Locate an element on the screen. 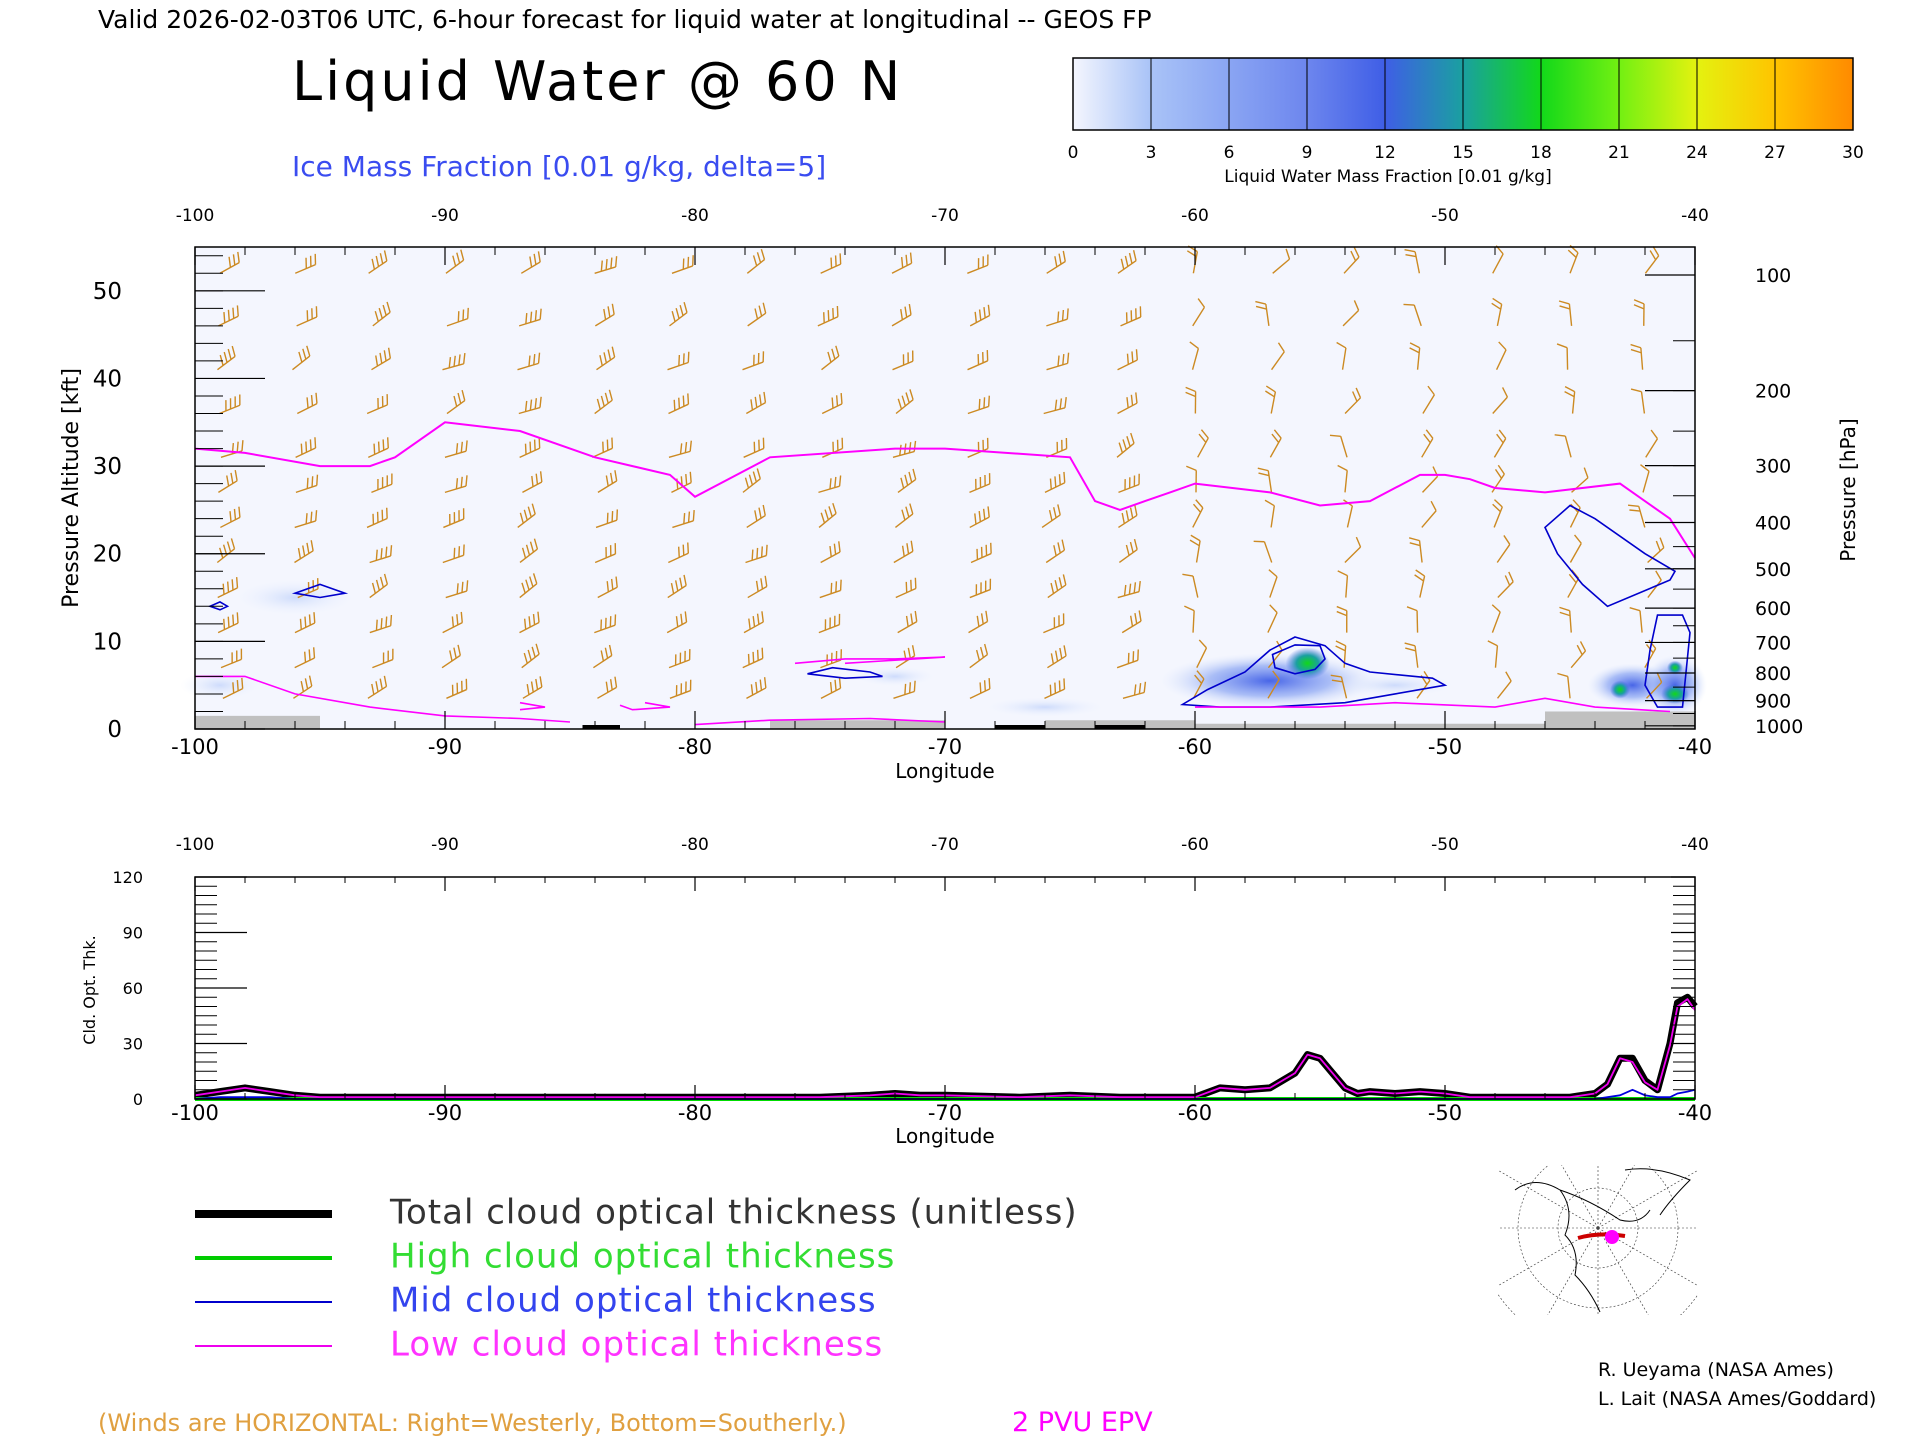 The height and width of the screenshot is (1440, 1920). x-tick-label: -100 is located at coordinates (195, 1113).